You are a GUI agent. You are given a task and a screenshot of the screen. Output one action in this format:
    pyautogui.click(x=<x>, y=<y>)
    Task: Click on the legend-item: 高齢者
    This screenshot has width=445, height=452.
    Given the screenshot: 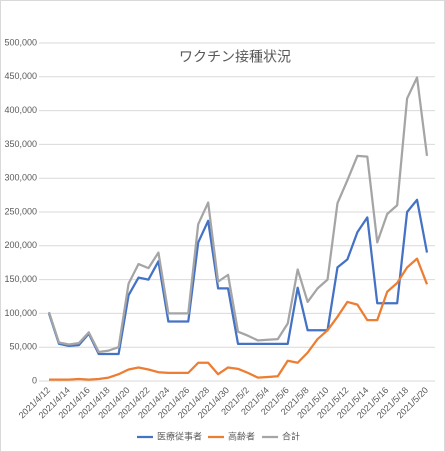 What is the action you would take?
    pyautogui.click(x=231, y=435)
    